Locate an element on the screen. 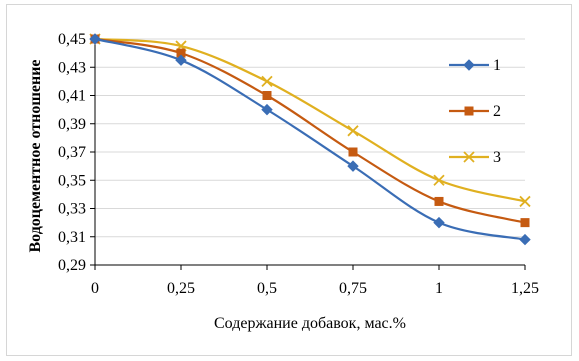  legend-1-marker is located at coordinates (469, 65).